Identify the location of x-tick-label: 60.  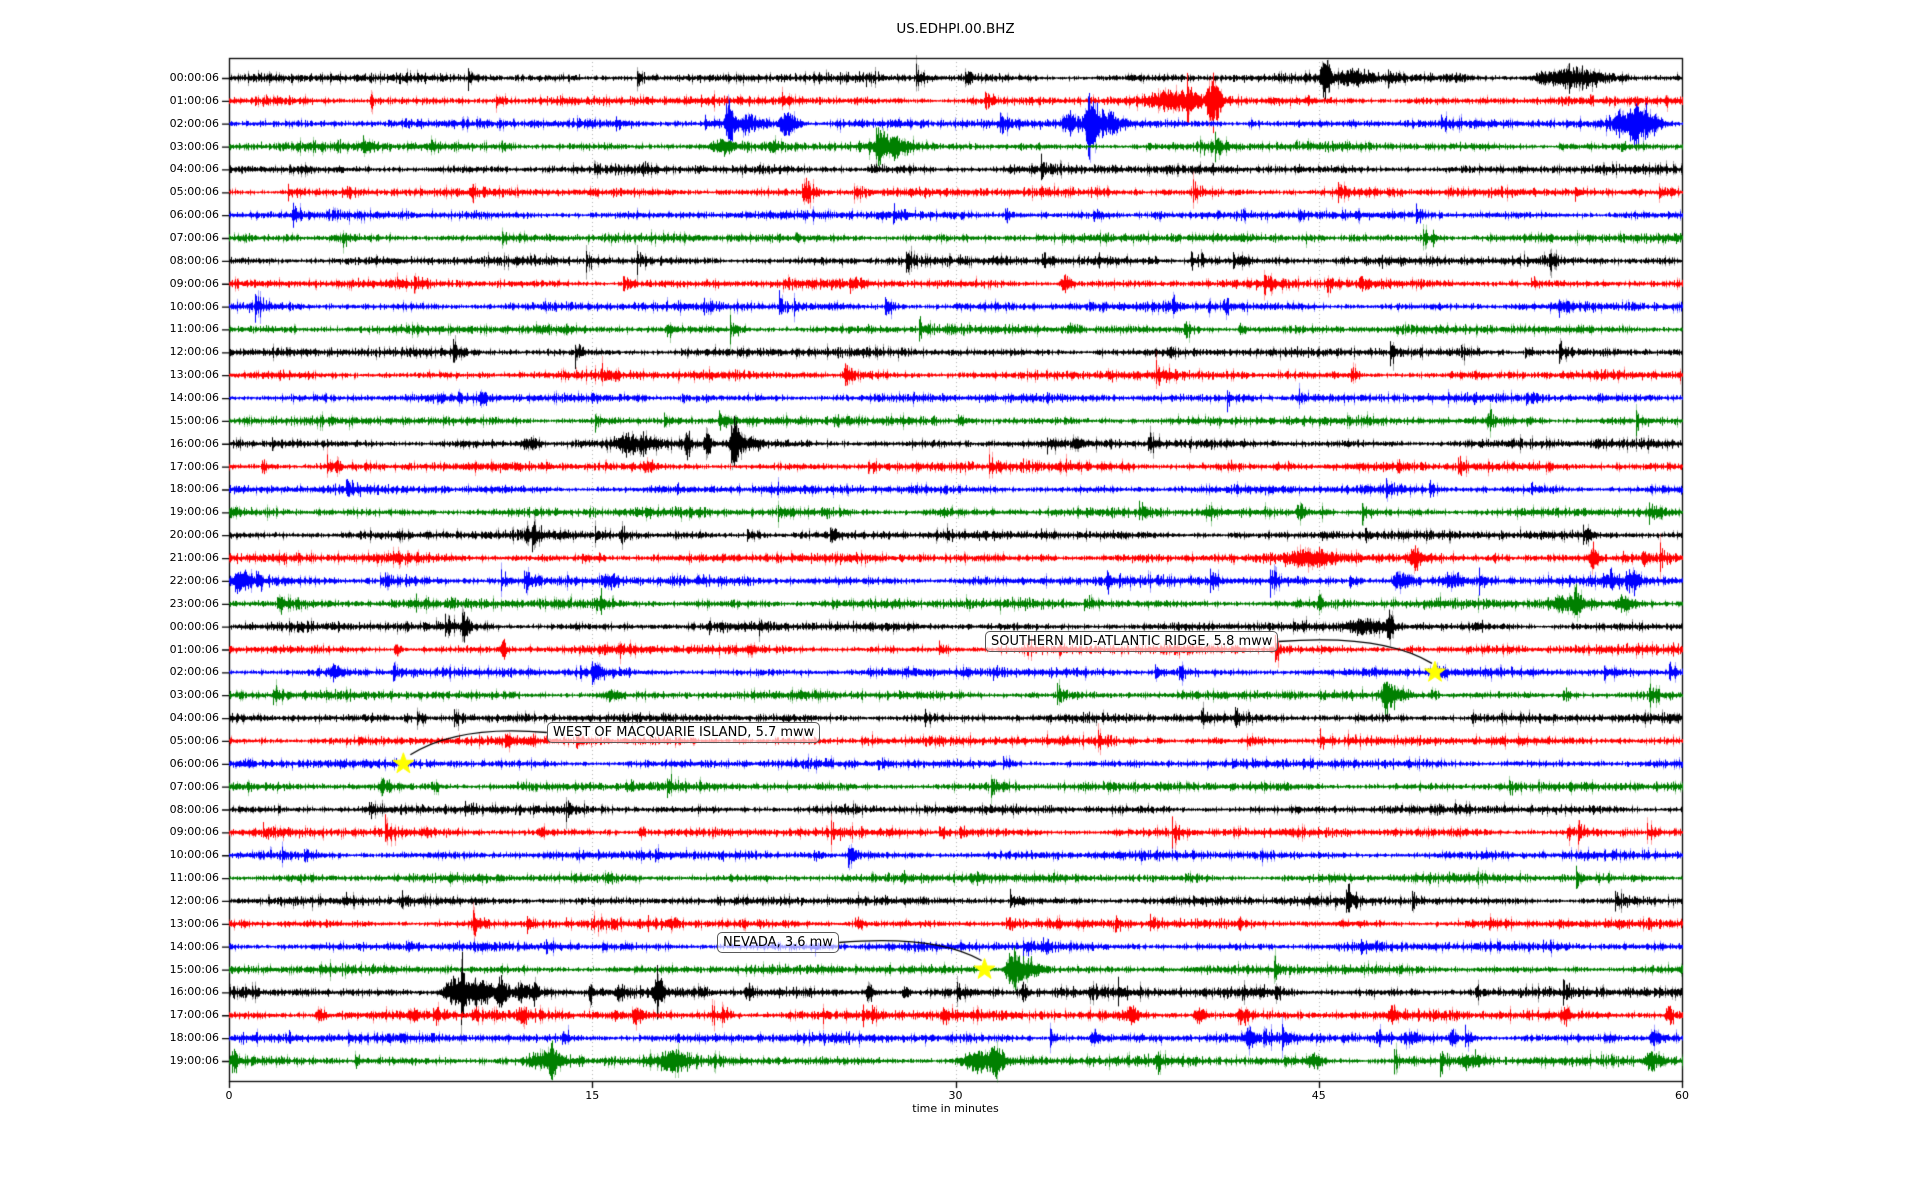
(1682, 1095).